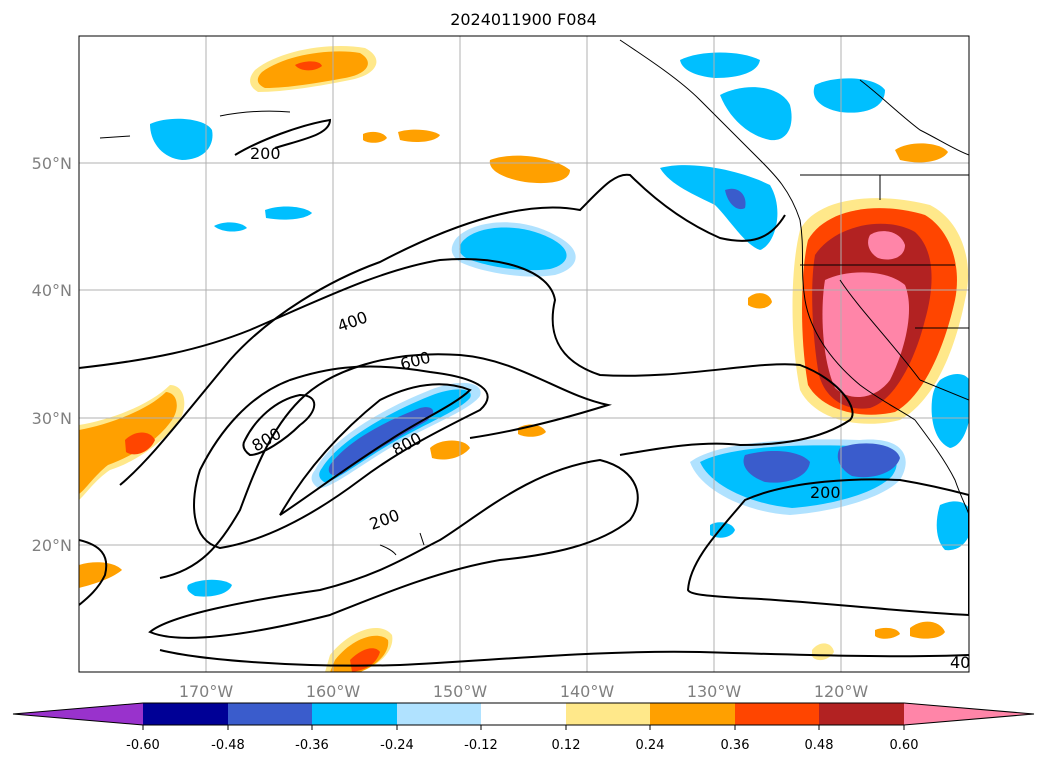  I want to click on lon-label: 170°W, so click(206, 691).